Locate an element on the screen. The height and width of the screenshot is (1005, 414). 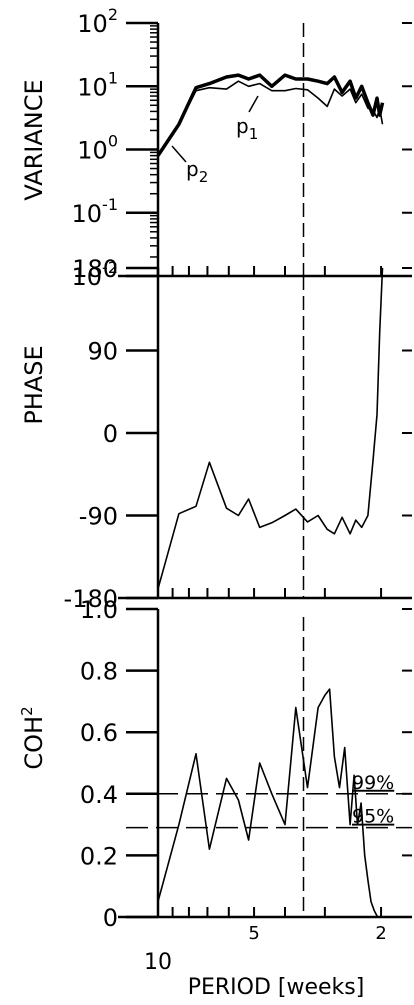
series-label-p2-base: p is located at coordinates (192, 169).